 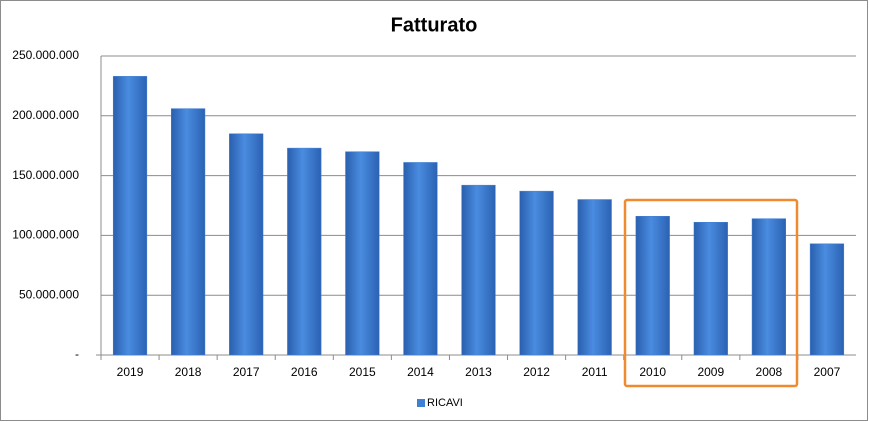 I want to click on legend: RICAVI, so click(x=440, y=403).